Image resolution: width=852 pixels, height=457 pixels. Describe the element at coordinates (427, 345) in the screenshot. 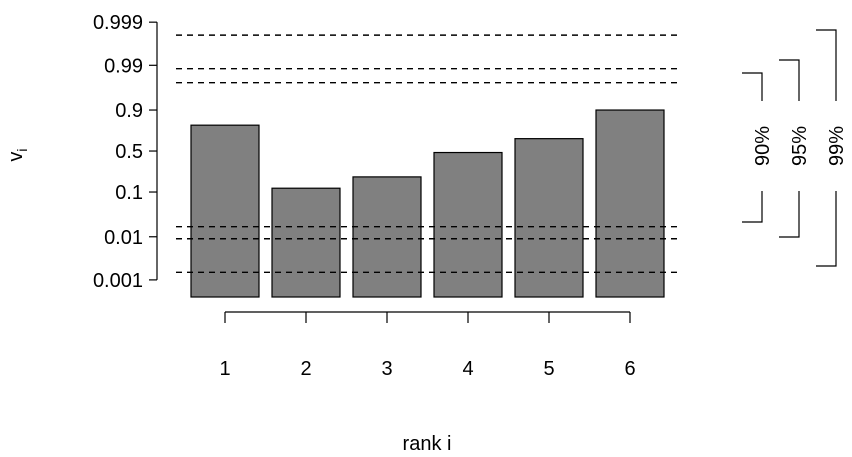

I see `x-axis: 1 2 3 4 5 6` at that location.